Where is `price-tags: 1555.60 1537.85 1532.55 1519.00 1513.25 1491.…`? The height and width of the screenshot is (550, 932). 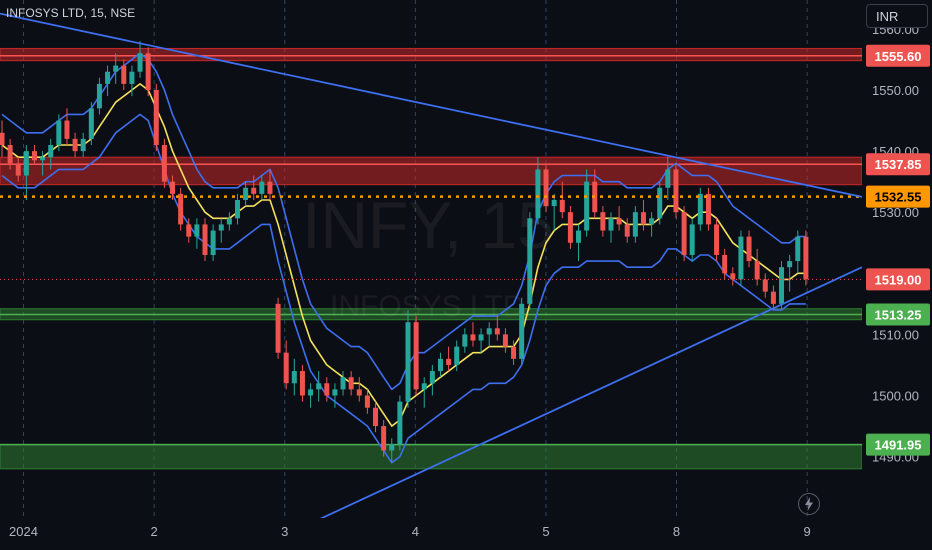 price-tags: 1555.60 1537.85 1532.55 1519.00 1513.25 1491.… is located at coordinates (898, 250).